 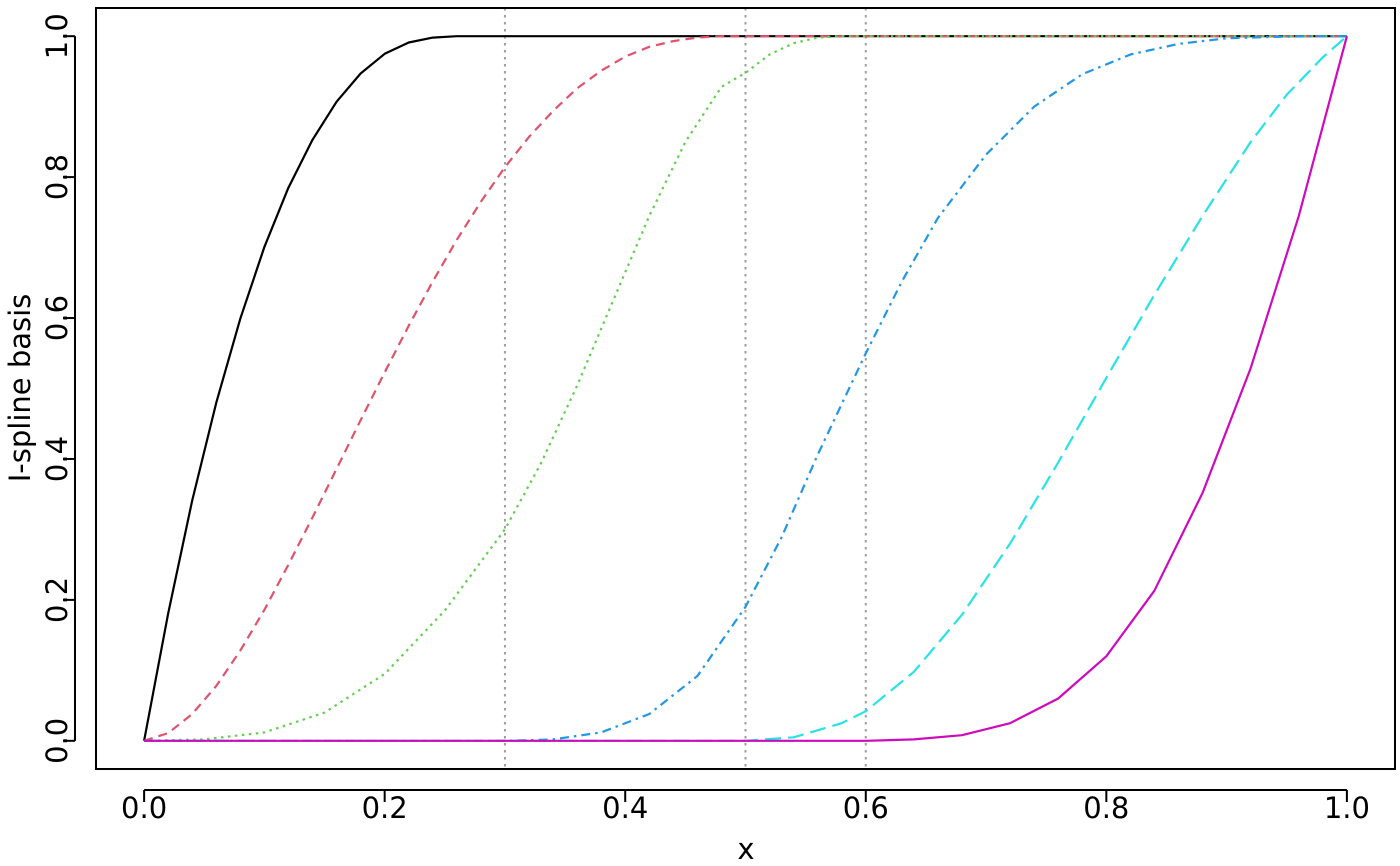 What do you see at coordinates (385, 808) in the screenshot?
I see `x-tick-label: 0.2` at bounding box center [385, 808].